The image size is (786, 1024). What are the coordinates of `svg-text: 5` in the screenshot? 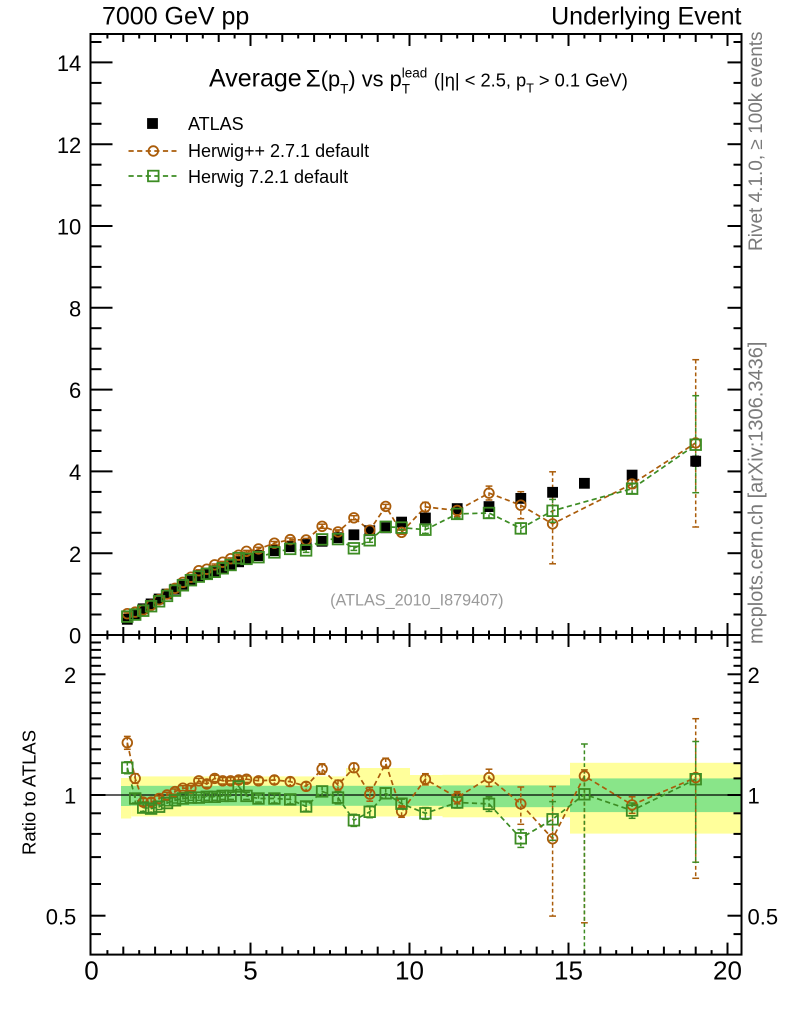 It's located at (250, 971).